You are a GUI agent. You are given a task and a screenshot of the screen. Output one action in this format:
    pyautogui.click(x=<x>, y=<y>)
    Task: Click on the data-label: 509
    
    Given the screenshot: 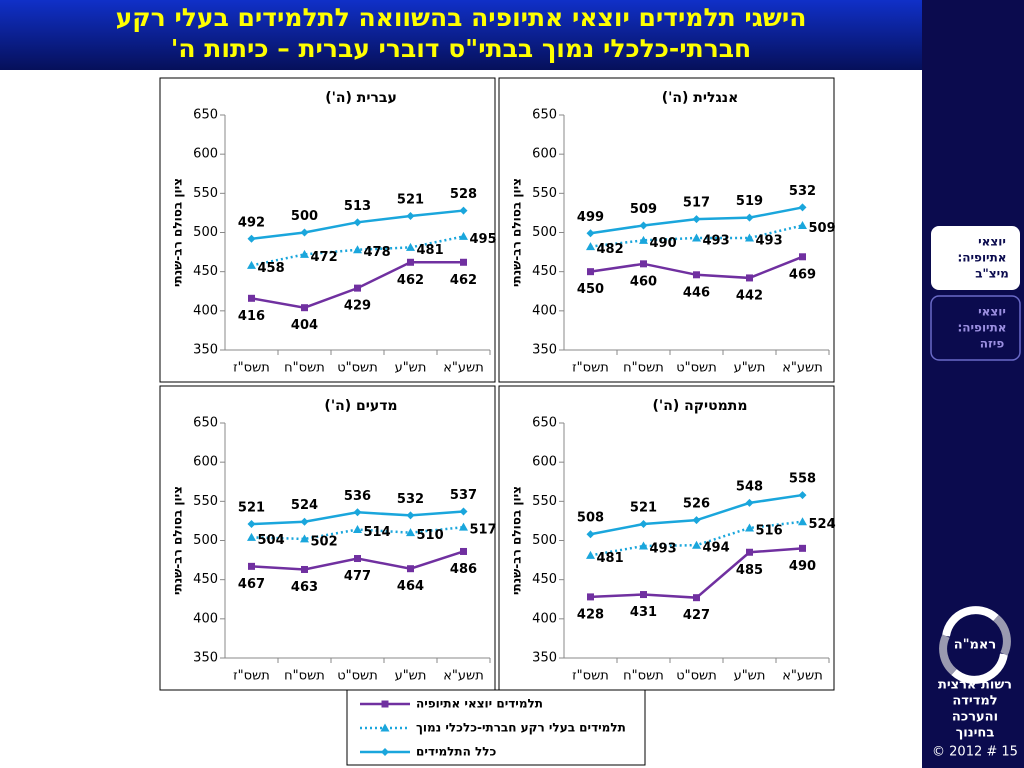 What is the action you would take?
    pyautogui.click(x=822, y=228)
    